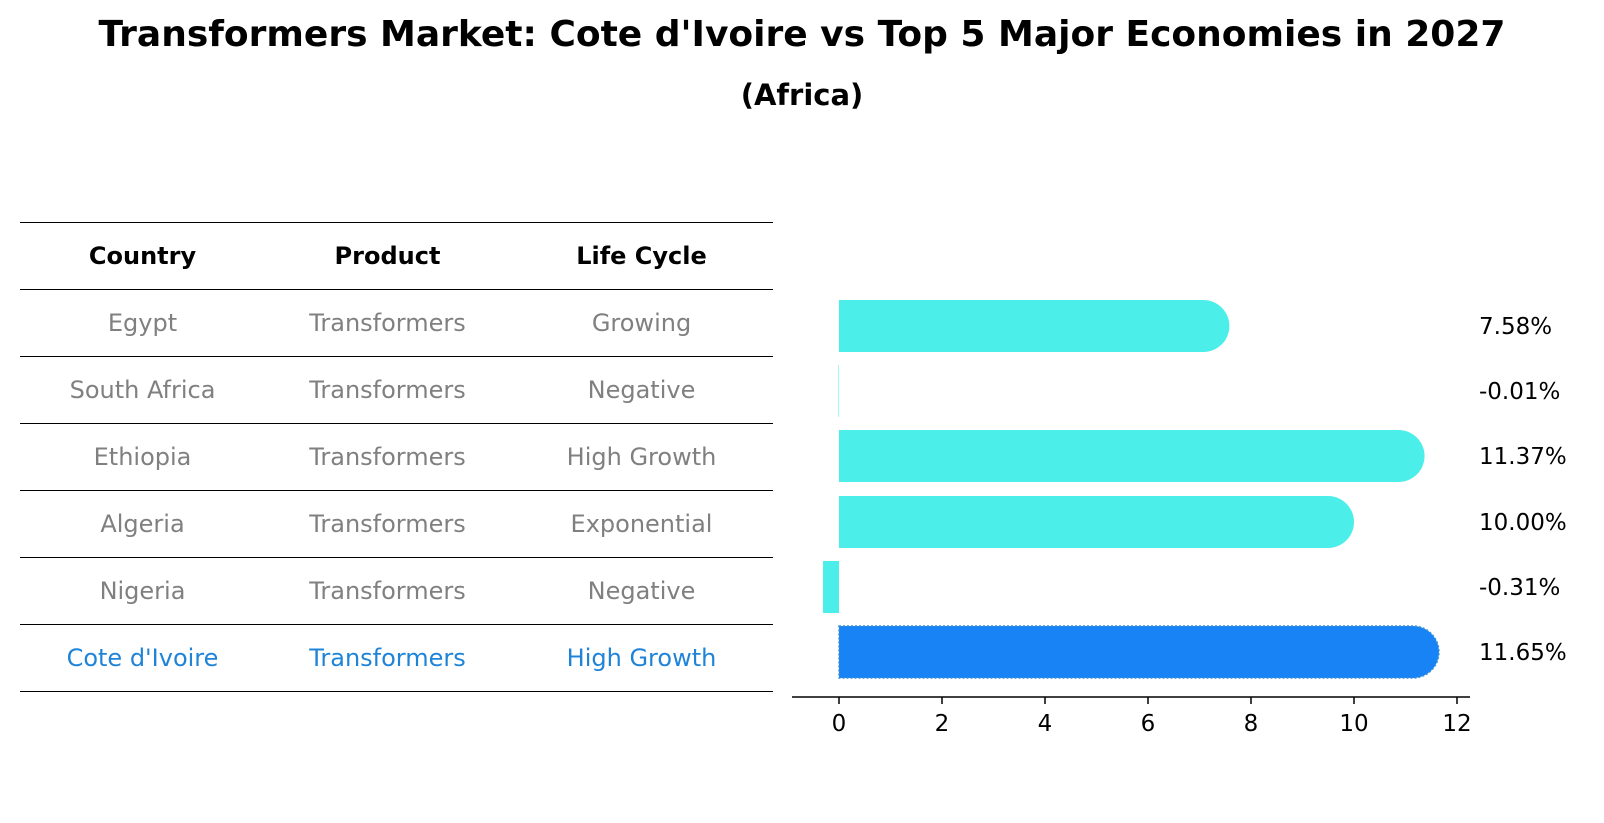  I want to click on bar-south-africa, so click(838, 391).